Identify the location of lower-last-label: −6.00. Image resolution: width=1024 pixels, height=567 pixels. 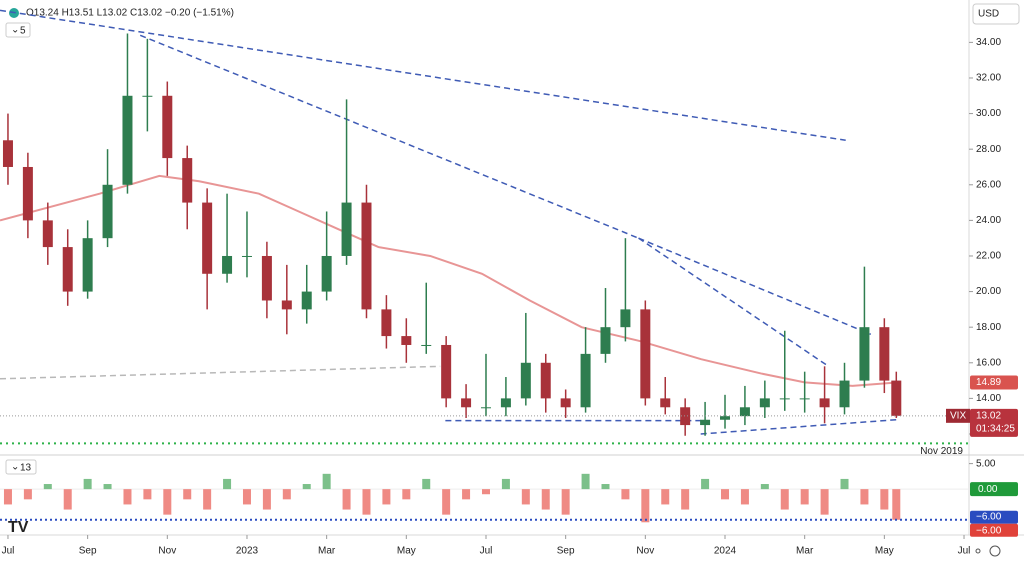
(989, 530).